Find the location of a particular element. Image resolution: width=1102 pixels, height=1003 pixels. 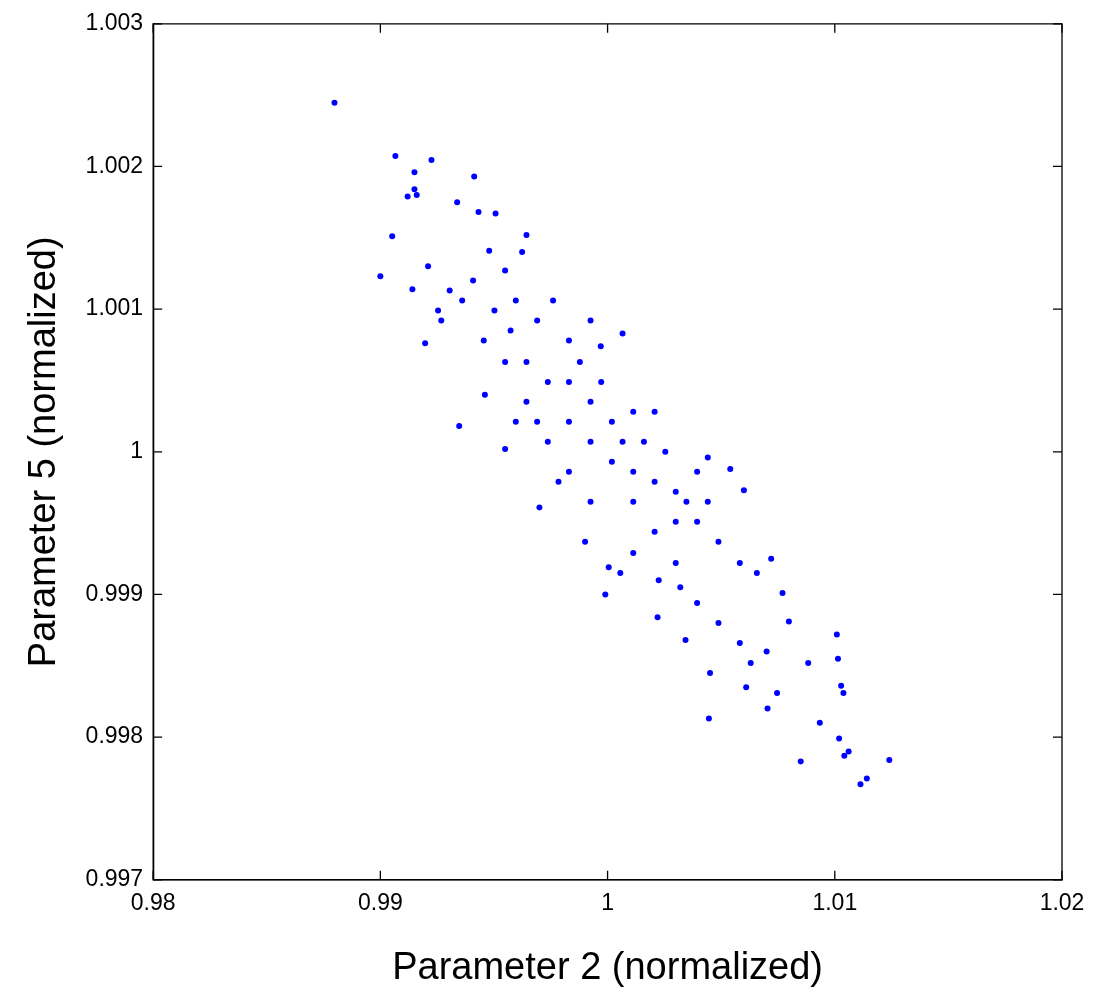

x-tick-label: 1 is located at coordinates (607, 901).